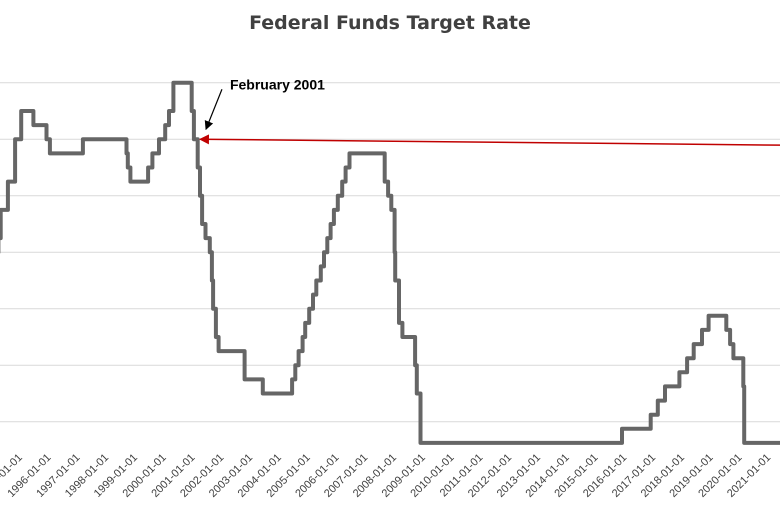 The width and height of the screenshot is (780, 516). Describe the element at coordinates (277, 84) in the screenshot. I see `annotation-label: February 2001` at that location.